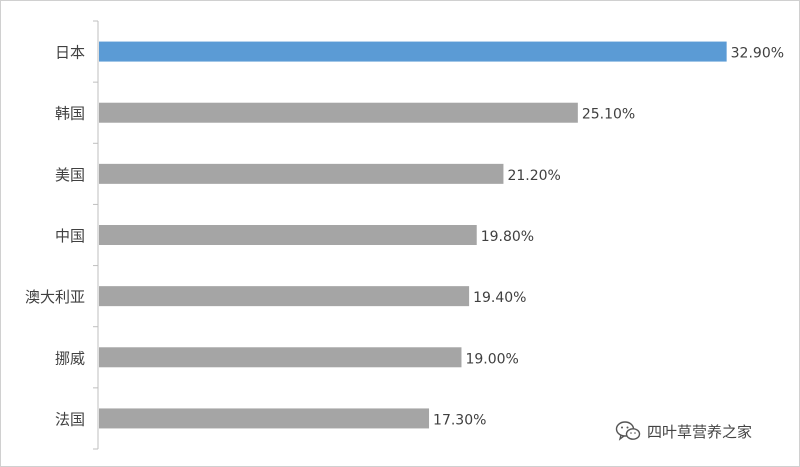  What do you see at coordinates (507, 237) in the screenshot?
I see `data-label: 19.80%` at bounding box center [507, 237].